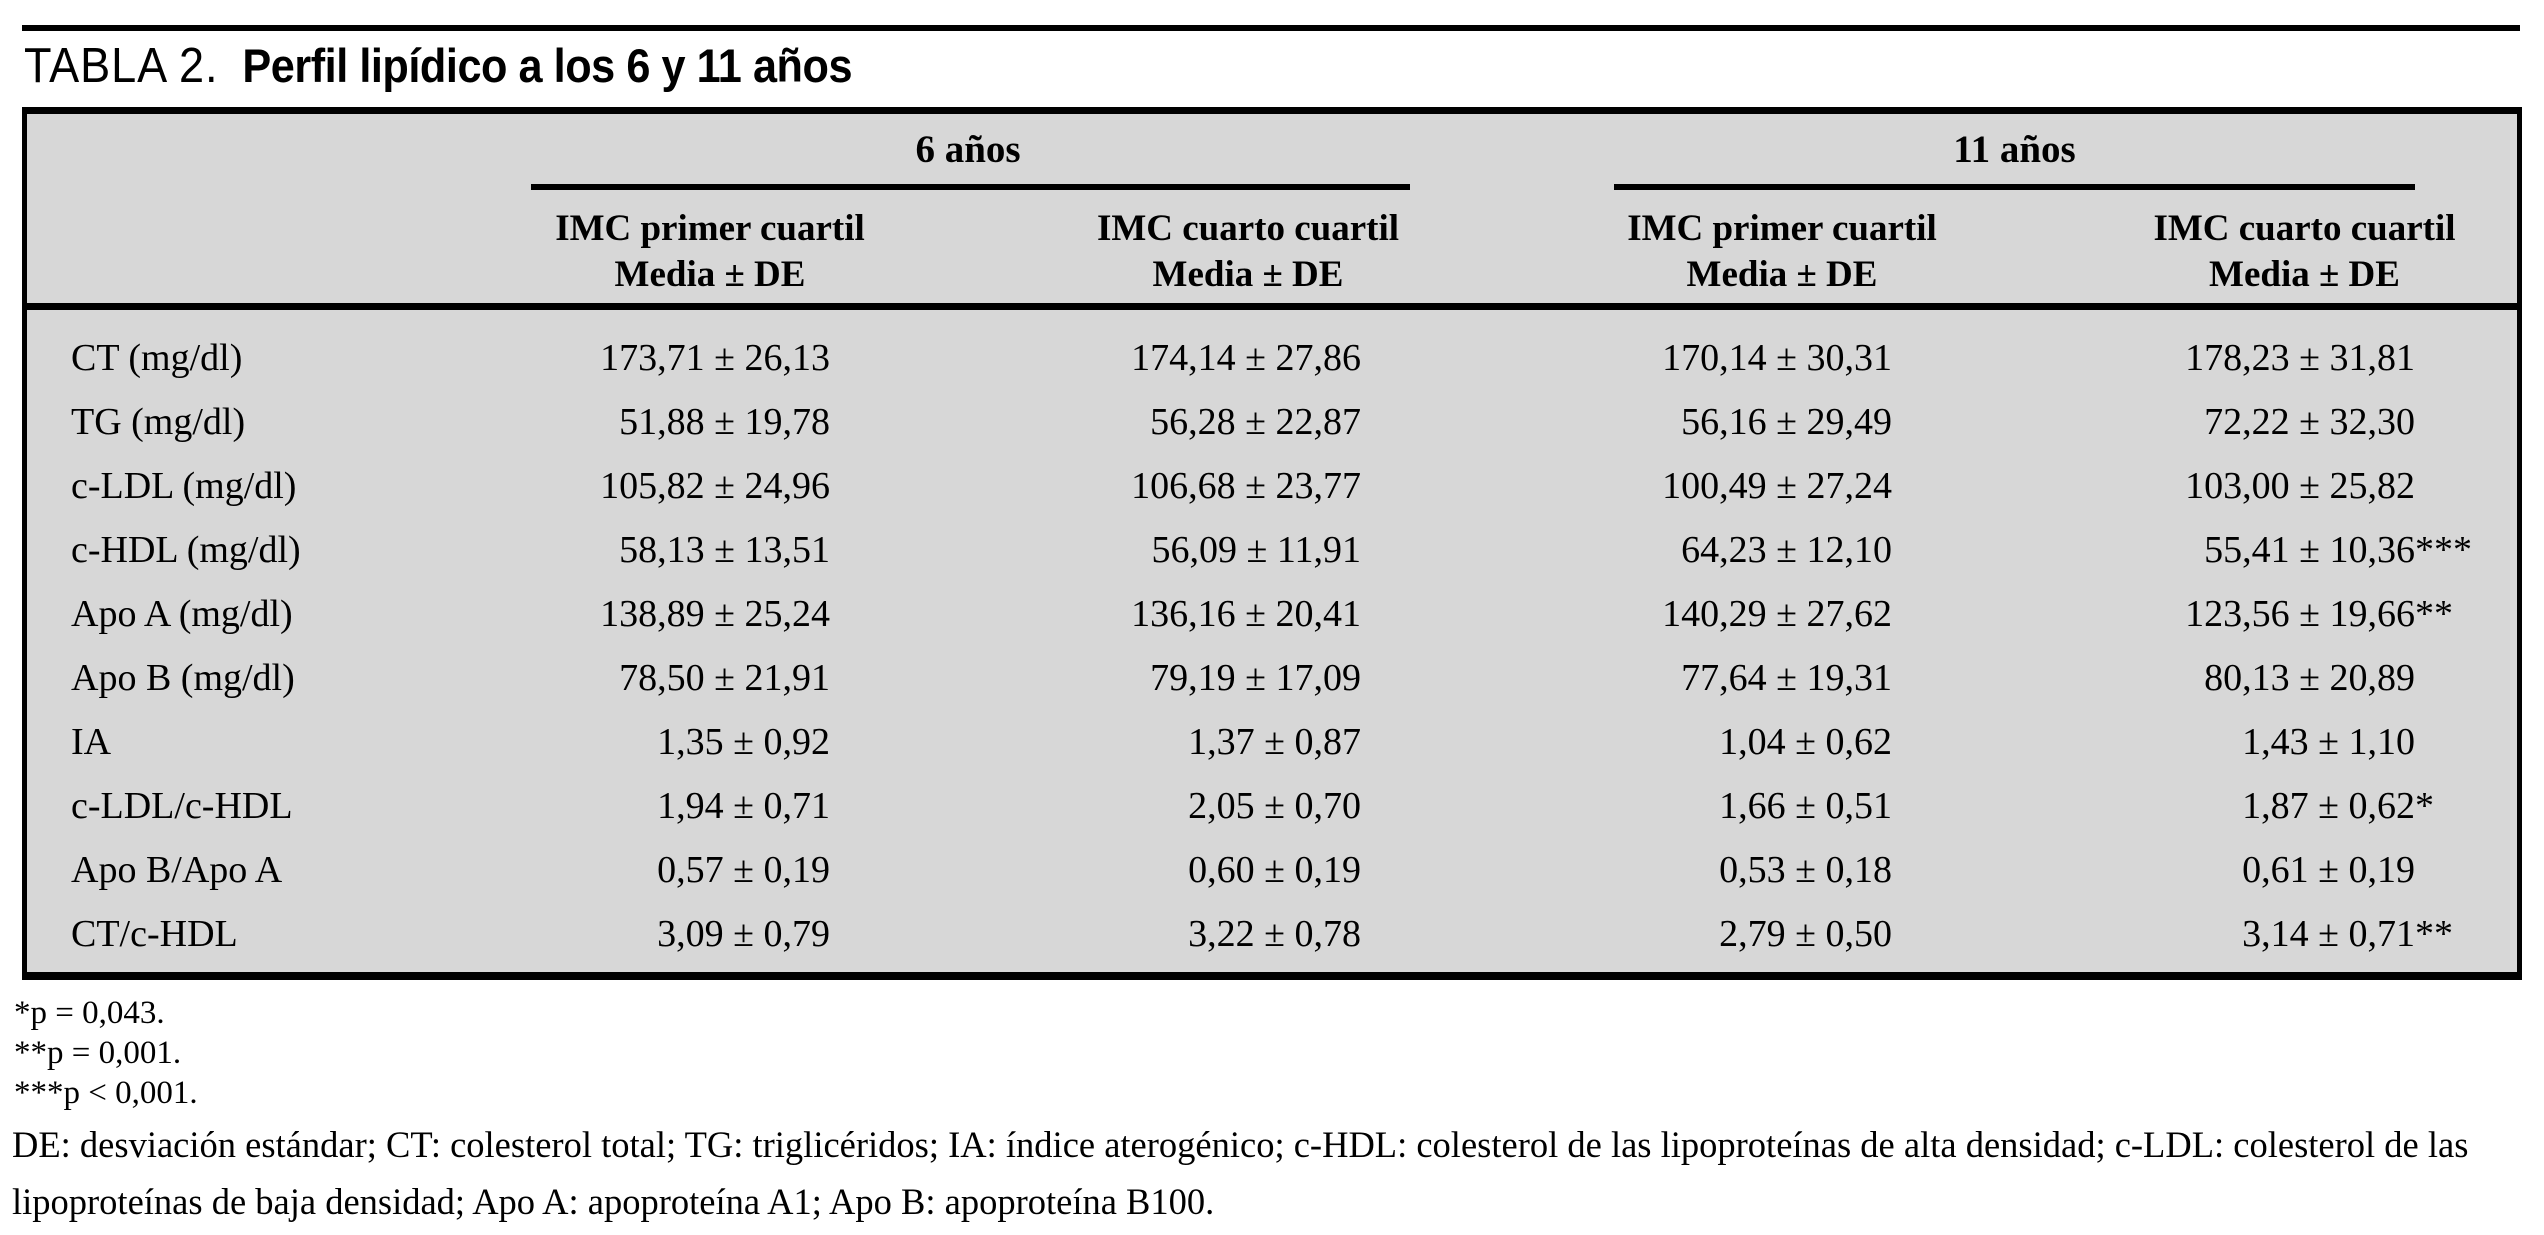 The width and height of the screenshot is (2544, 1235). What do you see at coordinates (724, 422) in the screenshot?
I see `value-cell: 51,88 ± 19,78` at bounding box center [724, 422].